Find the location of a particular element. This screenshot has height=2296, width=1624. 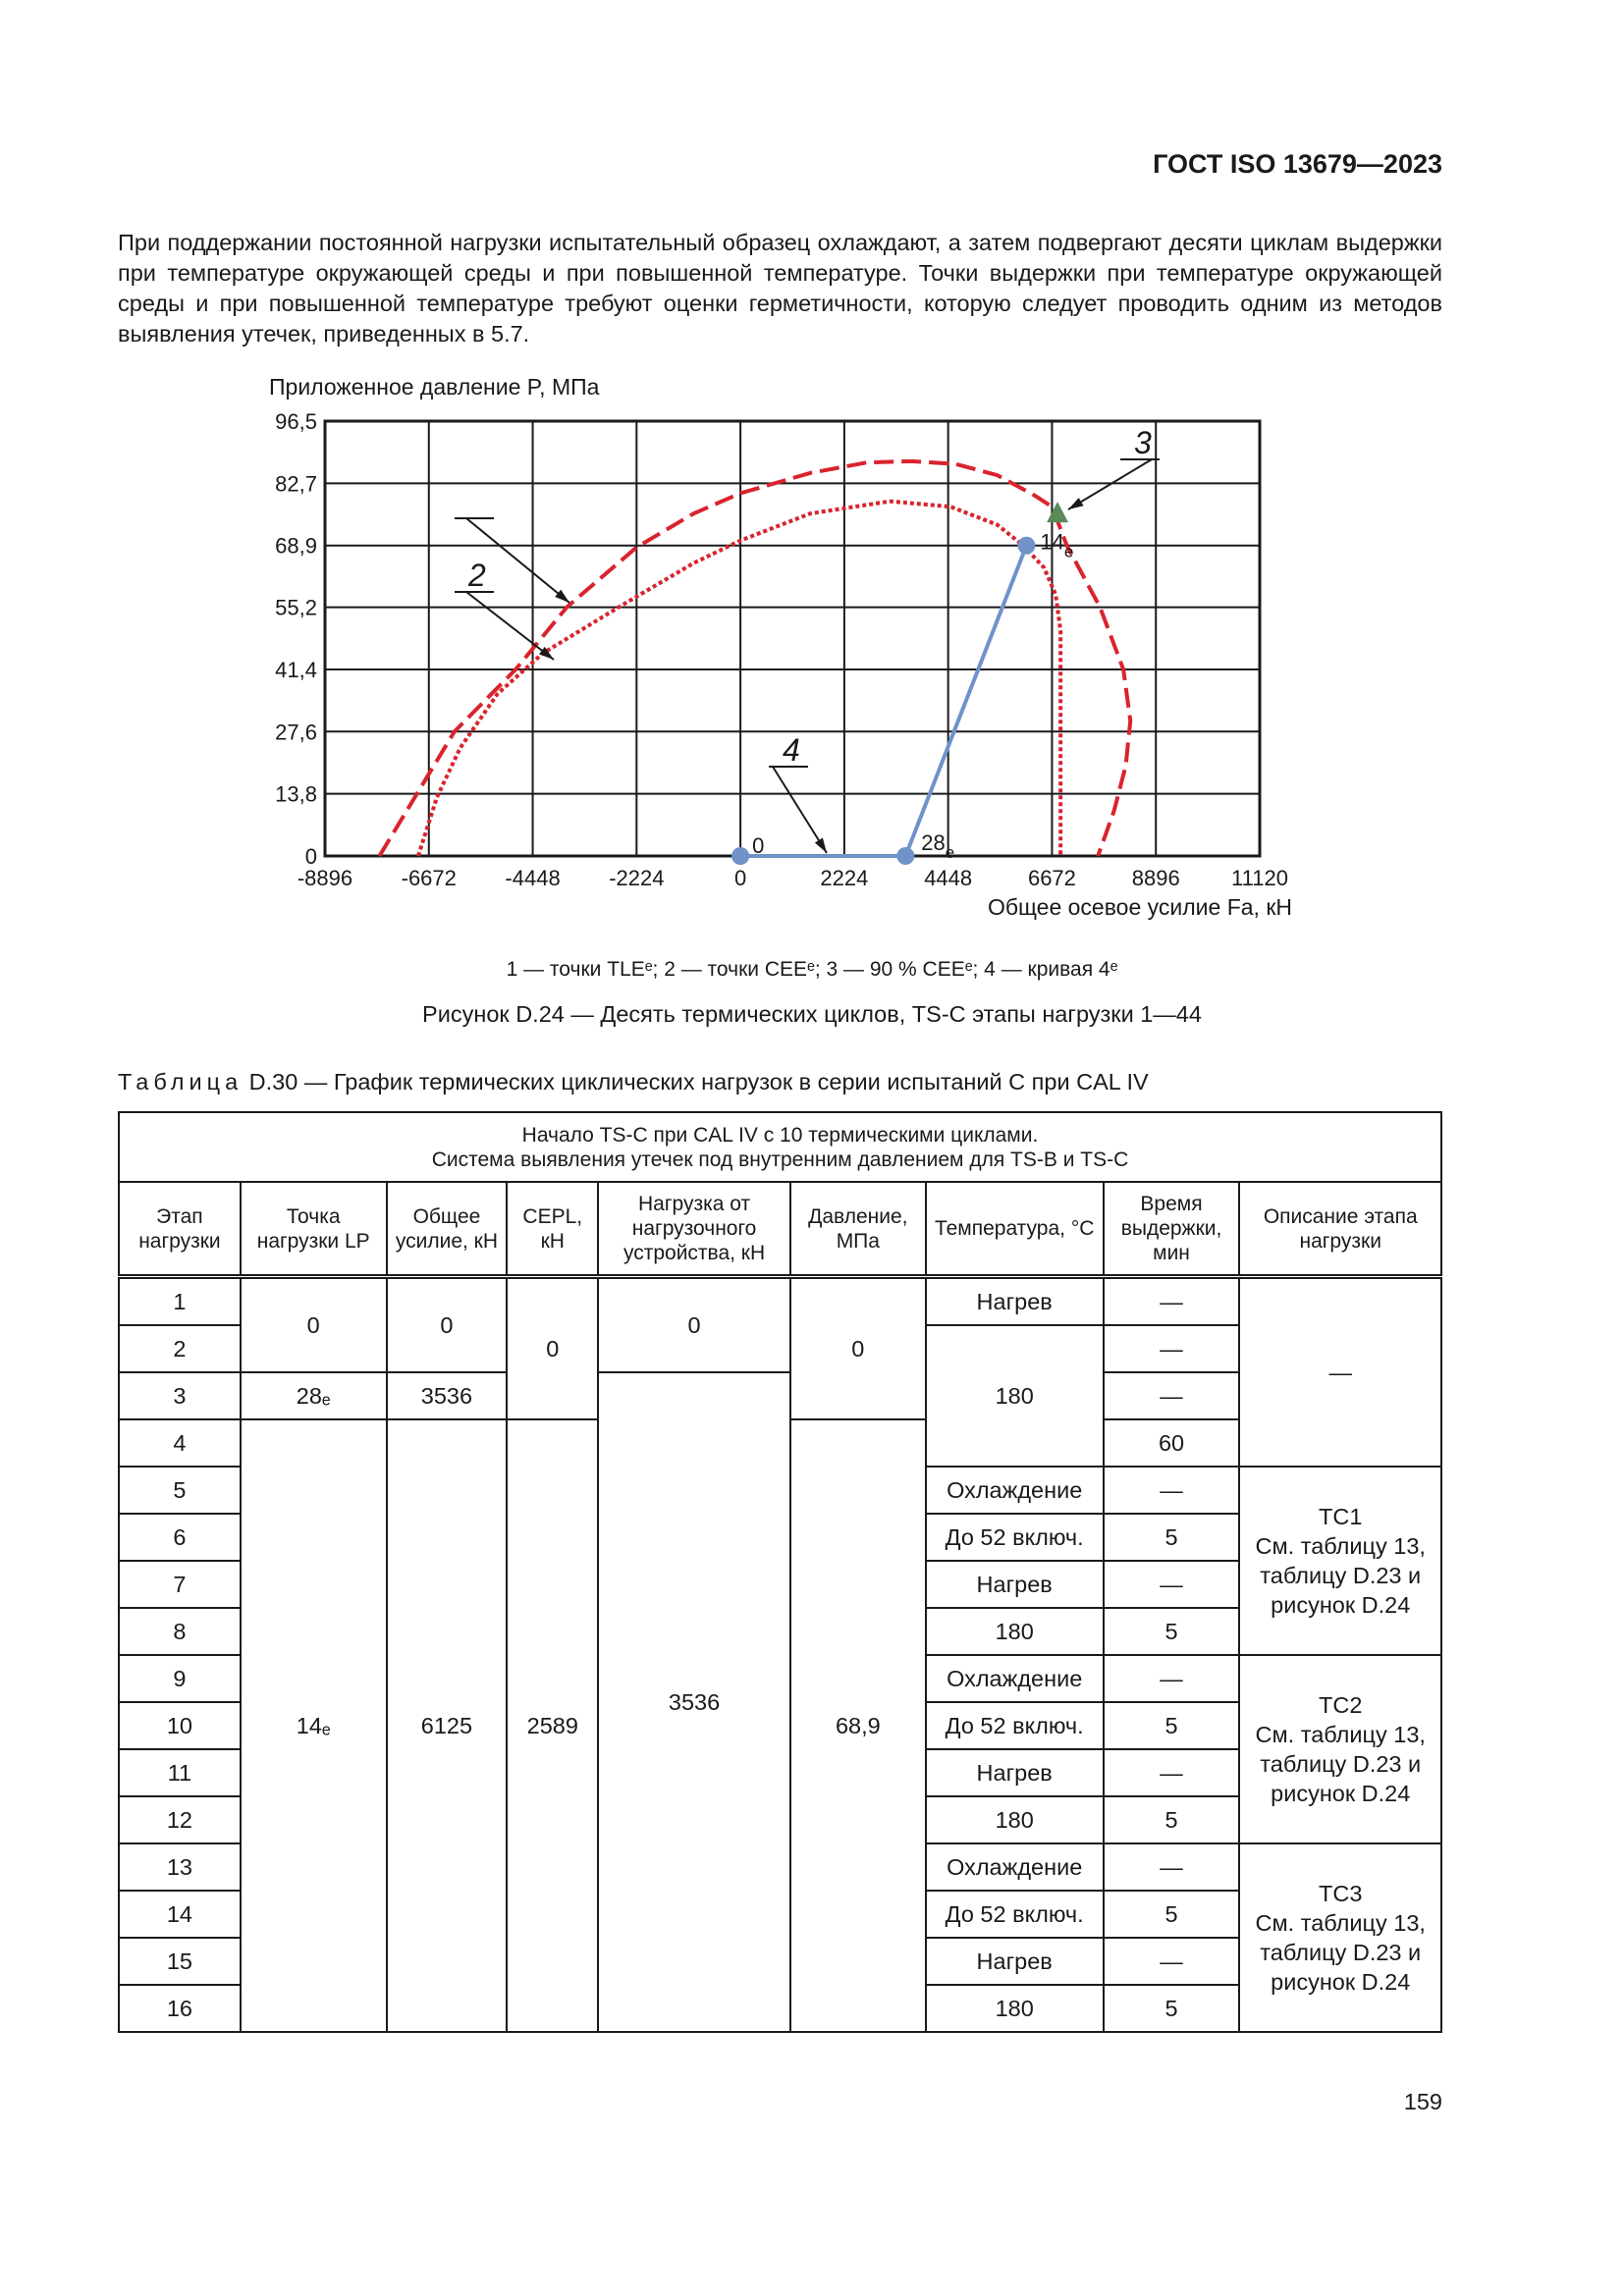

table-row: 8 180 5 is located at coordinates (779, 1631).